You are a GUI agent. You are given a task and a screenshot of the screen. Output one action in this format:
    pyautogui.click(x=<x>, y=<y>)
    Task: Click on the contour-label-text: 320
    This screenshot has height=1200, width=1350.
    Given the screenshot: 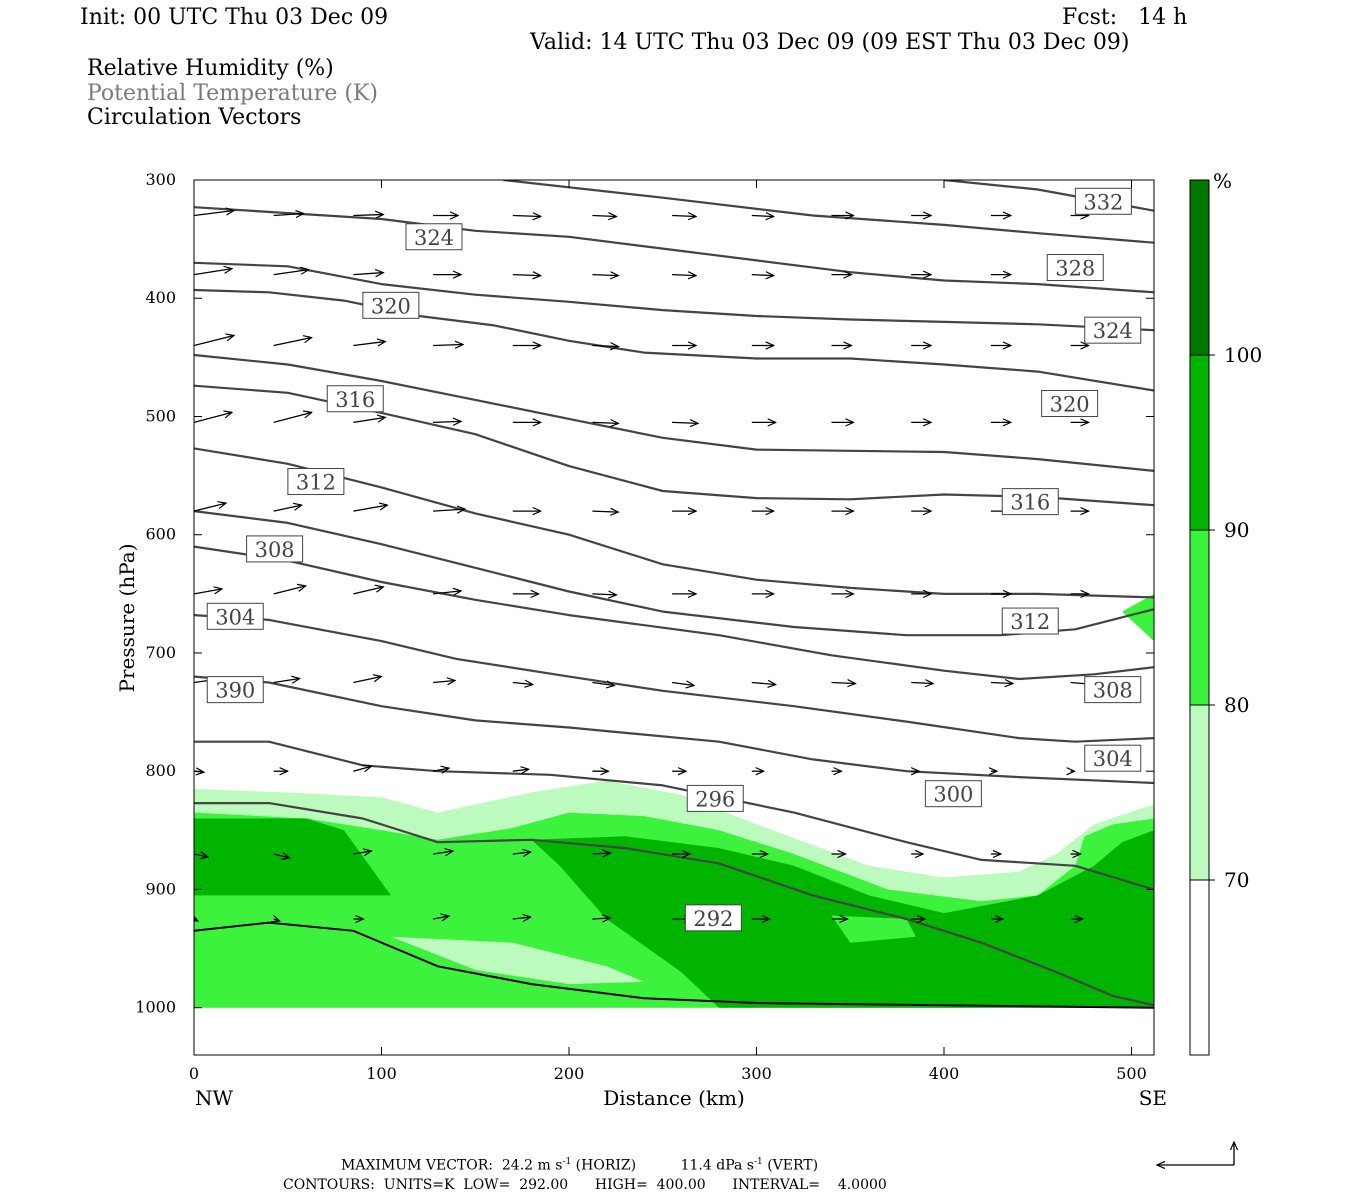 What is the action you would take?
    pyautogui.click(x=1070, y=404)
    